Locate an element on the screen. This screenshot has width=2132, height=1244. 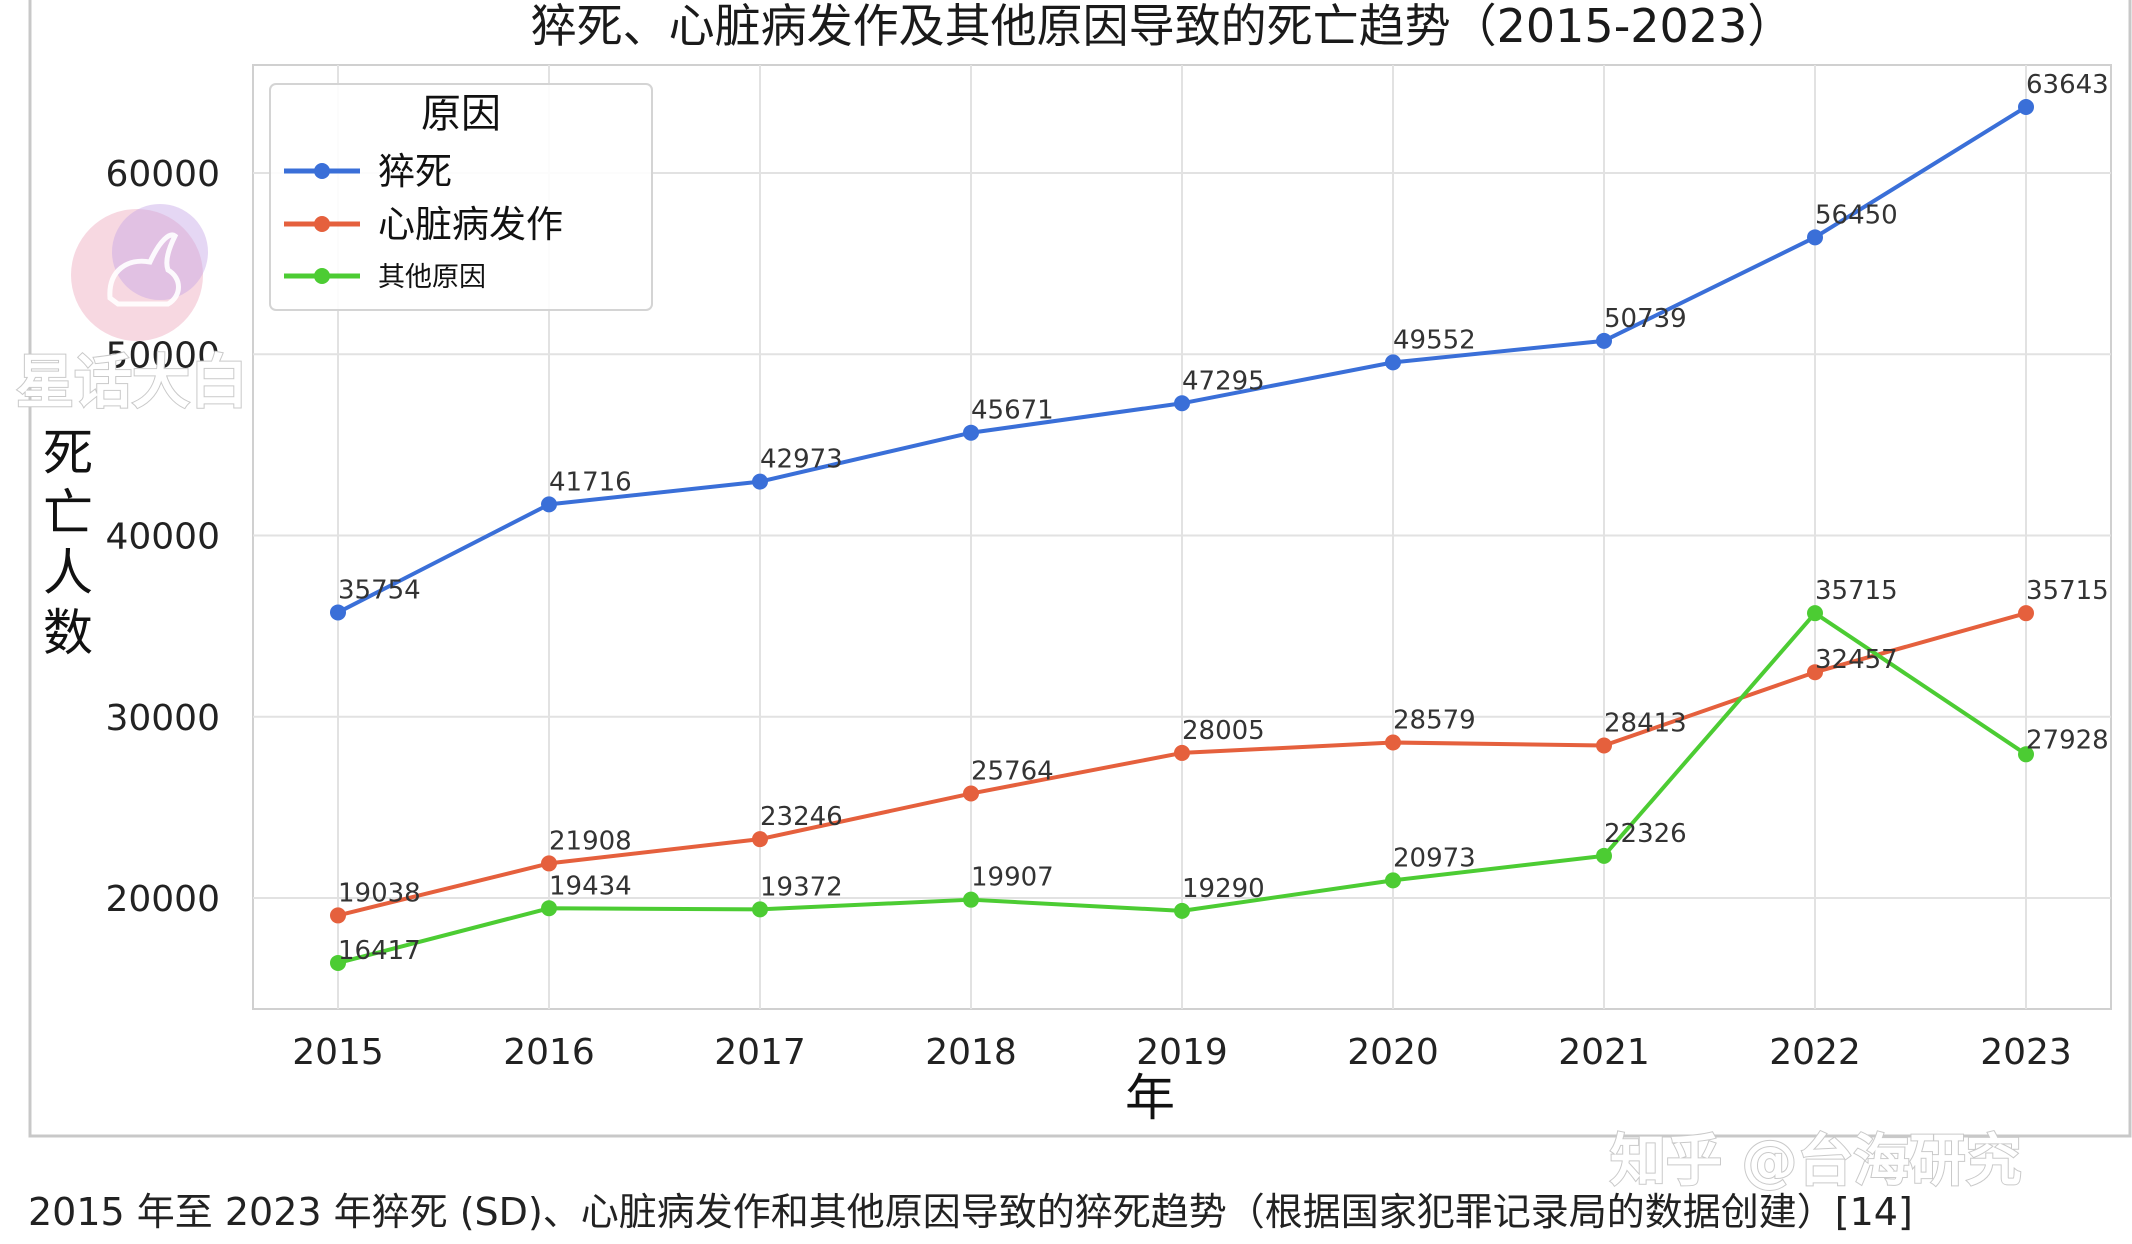
y-axis-label: 死亡人数 is located at coordinates (68, 543).